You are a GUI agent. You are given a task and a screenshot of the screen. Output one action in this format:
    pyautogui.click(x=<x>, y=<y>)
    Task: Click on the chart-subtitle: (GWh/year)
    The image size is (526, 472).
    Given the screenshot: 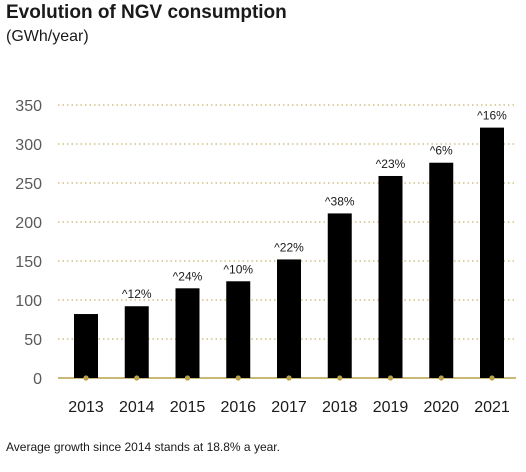 What is the action you would take?
    pyautogui.click(x=47, y=36)
    